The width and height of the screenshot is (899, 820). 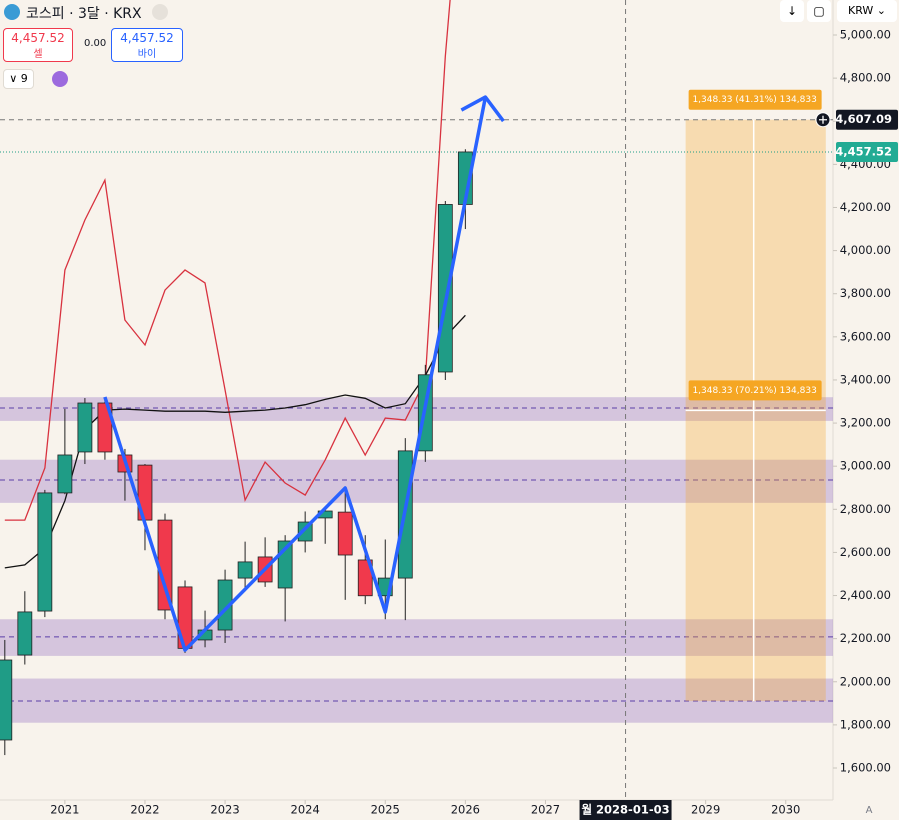 What do you see at coordinates (792, 11) in the screenshot?
I see `download-button: ↓` at bounding box center [792, 11].